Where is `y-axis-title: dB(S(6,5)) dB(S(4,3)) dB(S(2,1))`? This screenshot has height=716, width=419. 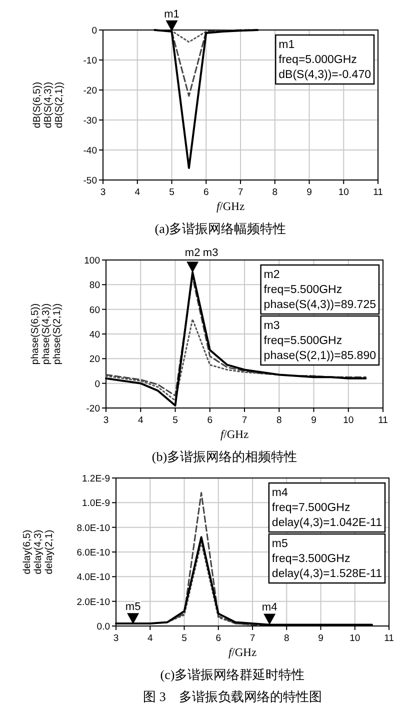
y-axis-title: dB(S(6,5)) dB(S(4,3)) dB(S(2,1)) is located at coordinates (48, 105).